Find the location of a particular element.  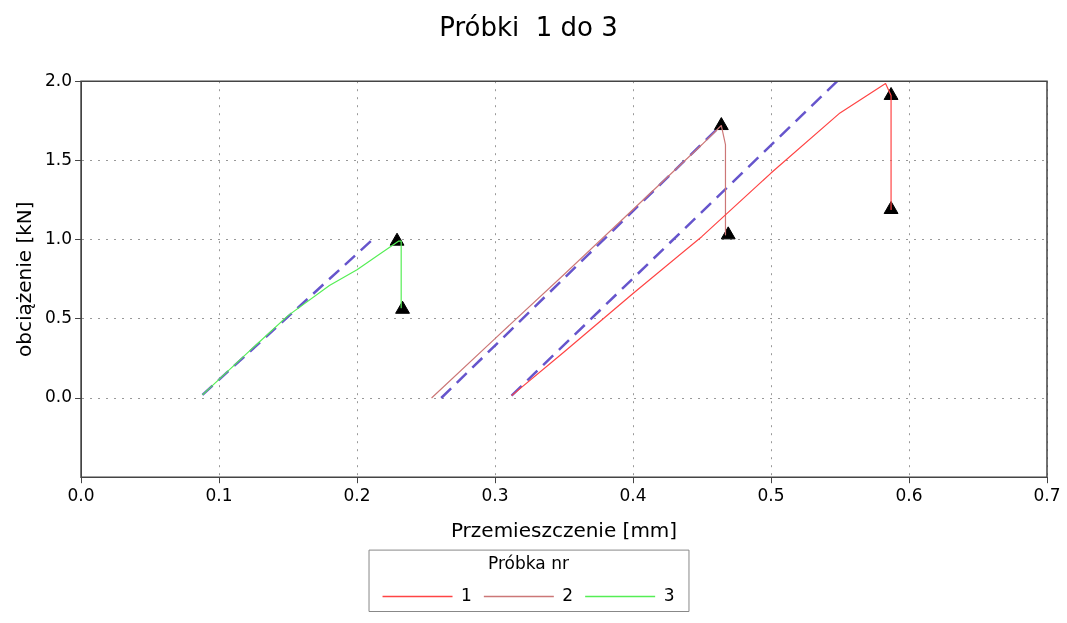

x-tick-label: 0.5 is located at coordinates (771, 494).